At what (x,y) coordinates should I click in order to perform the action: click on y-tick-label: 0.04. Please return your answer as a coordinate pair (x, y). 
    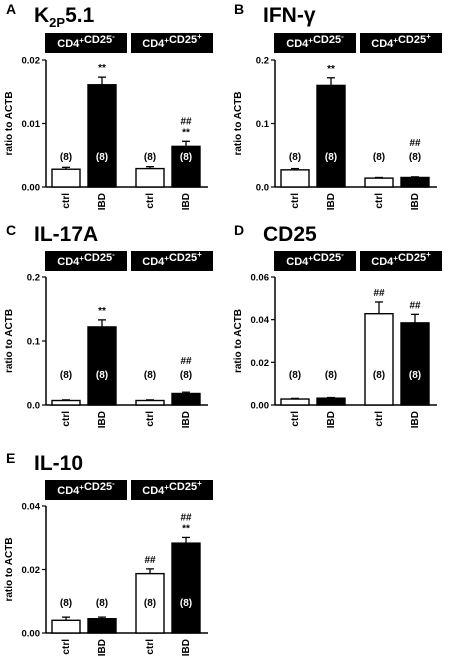
    Looking at the image, I should click on (260, 320).